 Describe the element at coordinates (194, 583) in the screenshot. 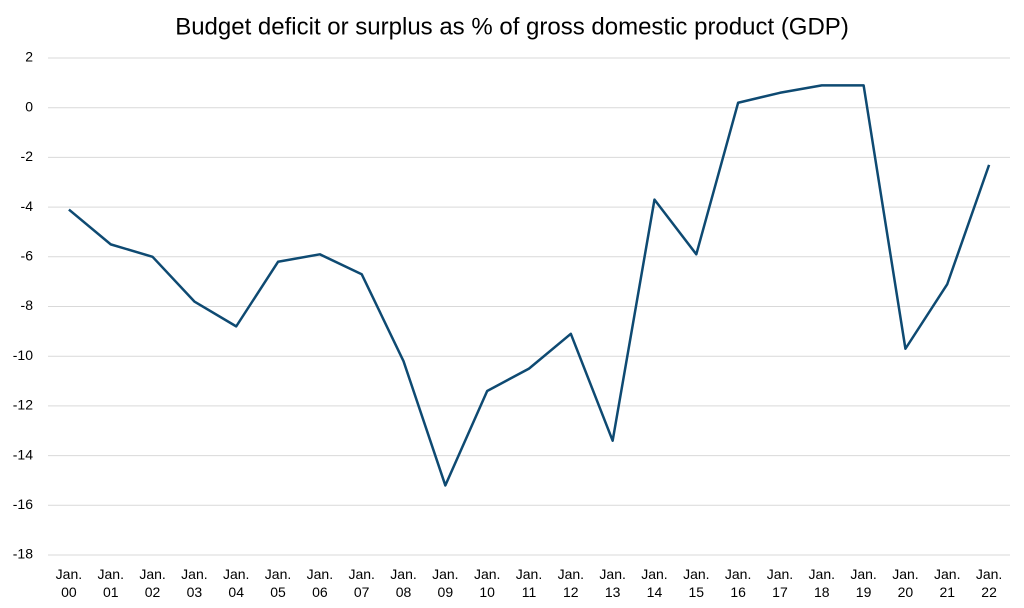

I see `x-tick-label: Jan. 03` at that location.